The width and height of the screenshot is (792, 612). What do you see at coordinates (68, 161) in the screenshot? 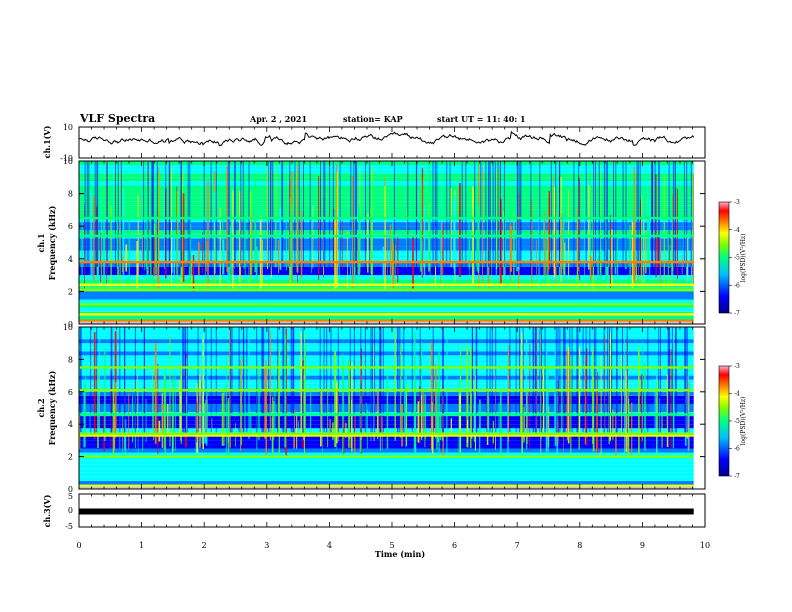
I see `ch1-spec-ytick: 10` at bounding box center [68, 161].